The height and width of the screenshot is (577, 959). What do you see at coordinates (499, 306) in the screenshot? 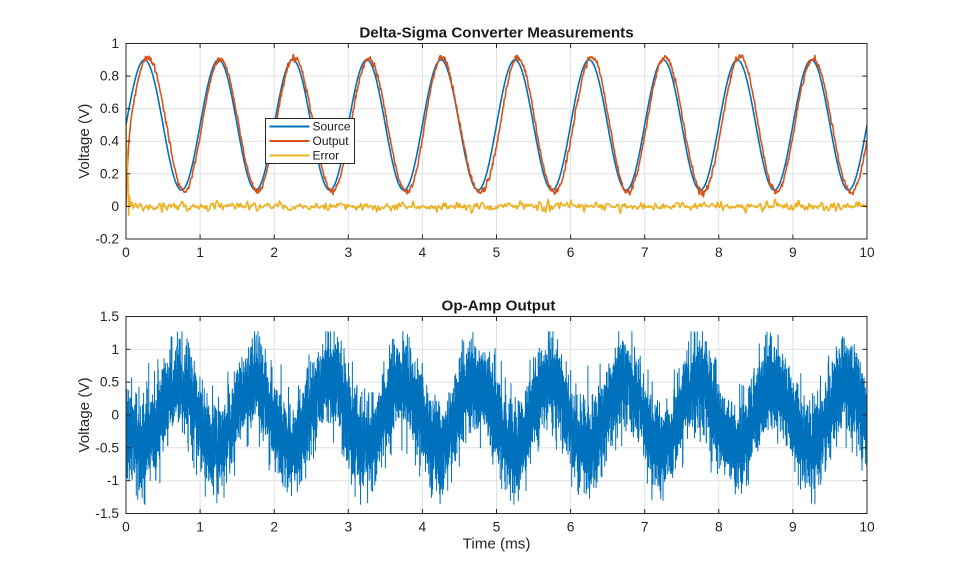
I see `svg-text: Op-Amp Output` at bounding box center [499, 306].